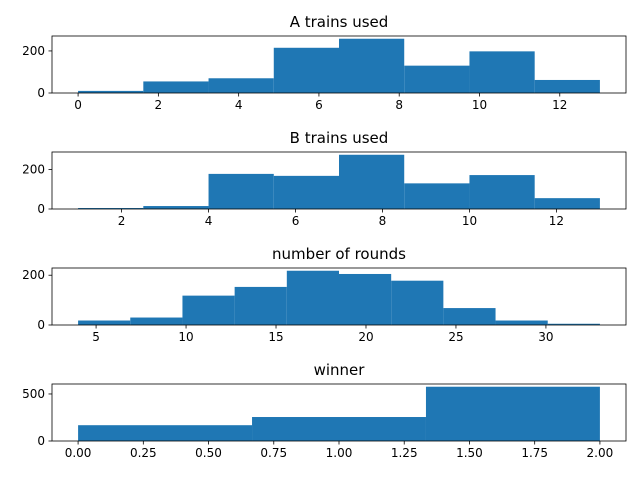  What do you see at coordinates (33, 394) in the screenshot?
I see `y-tick-label: 500` at bounding box center [33, 394].